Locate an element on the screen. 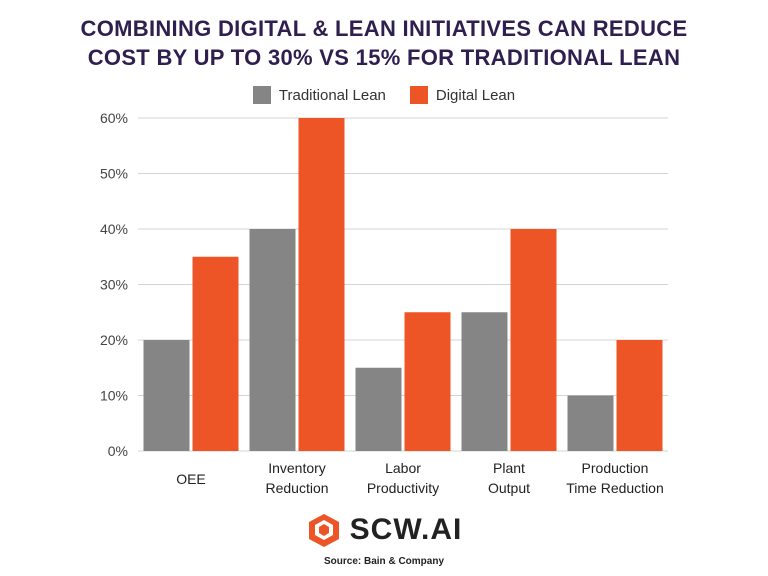 The image size is (768, 576). legend: Traditional Lean Digital Lean is located at coordinates (384, 95).